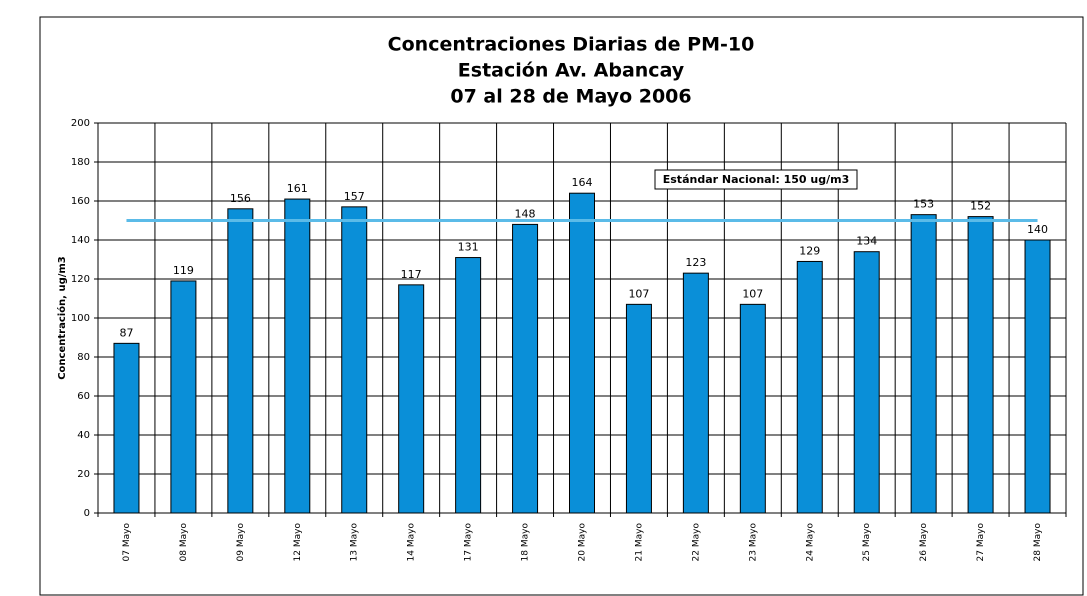 The height and width of the screenshot is (596, 1087). What do you see at coordinates (355, 542) in the screenshot?
I see `x-tick-label: 13 Mayo` at bounding box center [355, 542].